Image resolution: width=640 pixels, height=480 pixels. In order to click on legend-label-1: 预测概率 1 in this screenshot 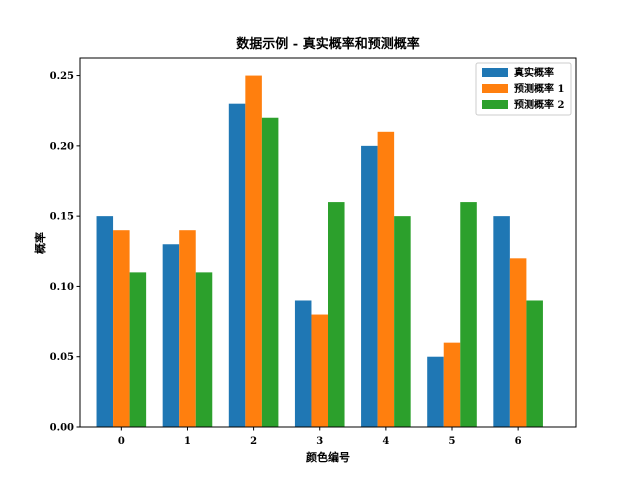, I will do `click(539, 88)`.